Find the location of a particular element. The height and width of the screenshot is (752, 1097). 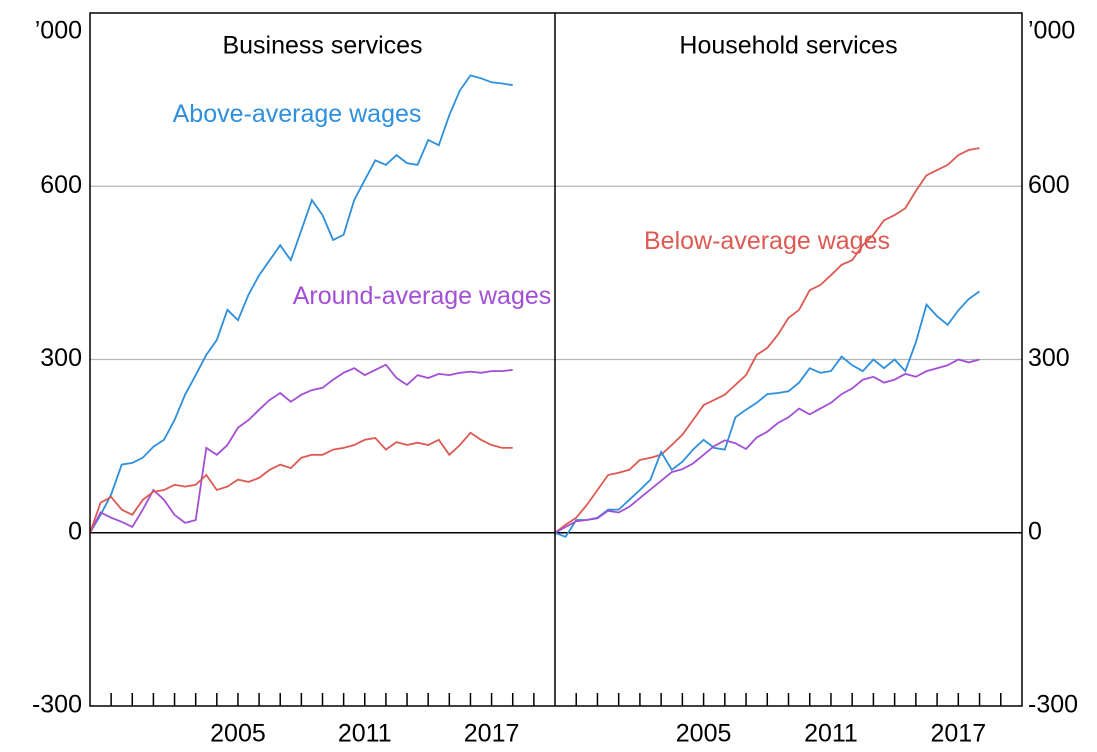

series-label: Below-average wages is located at coordinates (767, 241).